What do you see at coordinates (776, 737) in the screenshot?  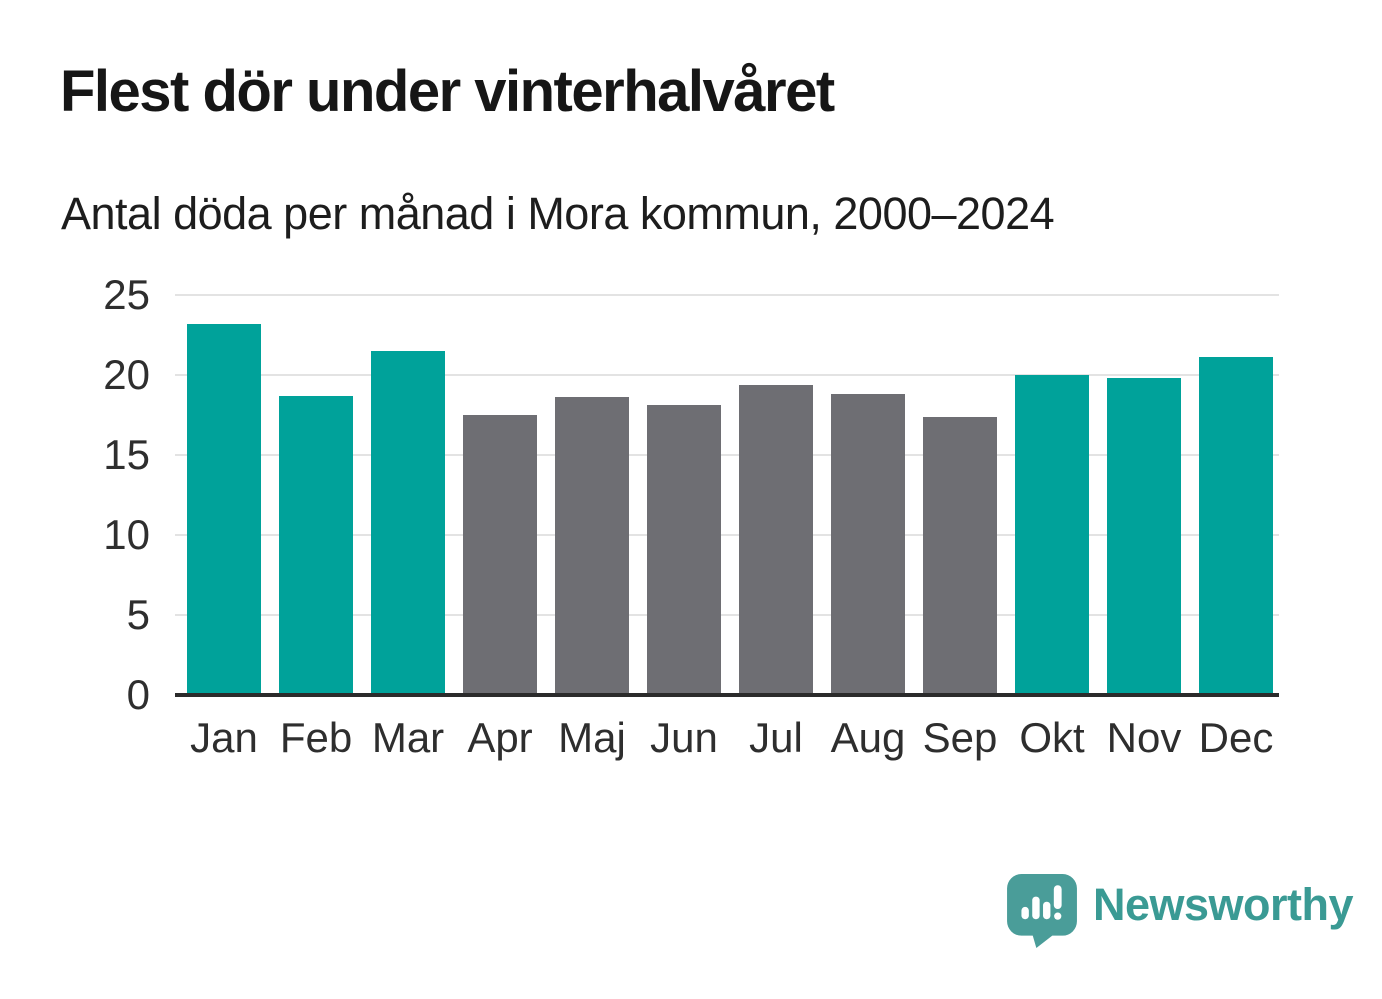 I see `x-axis-label-jul: Jul` at bounding box center [776, 737].